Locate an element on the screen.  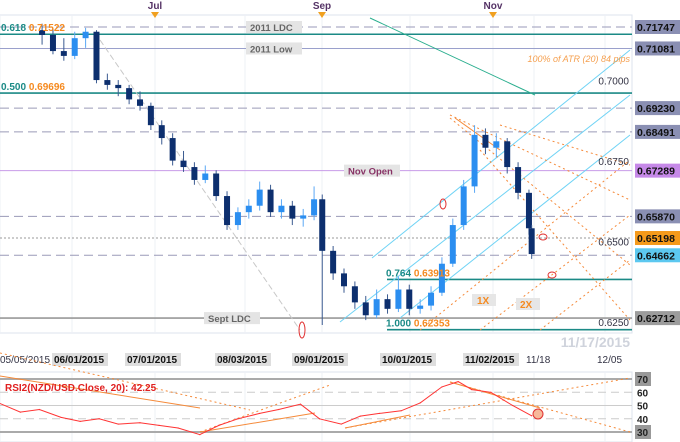
rsi-tick-label: 40 is located at coordinates (643, 420).